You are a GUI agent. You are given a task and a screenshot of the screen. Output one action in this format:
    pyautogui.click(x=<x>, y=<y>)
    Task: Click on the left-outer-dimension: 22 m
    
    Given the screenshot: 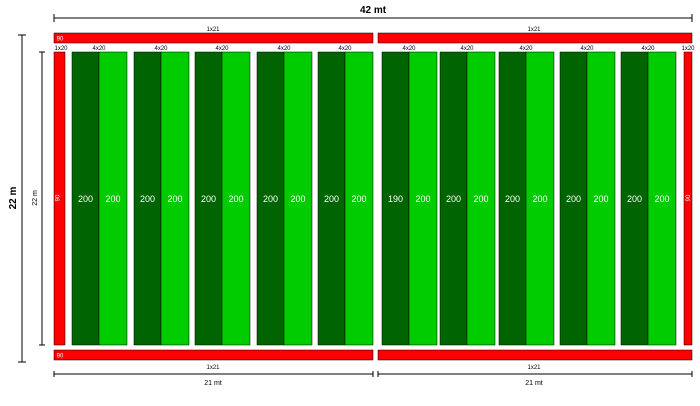 What is the action you would take?
    pyautogui.click(x=17, y=198)
    